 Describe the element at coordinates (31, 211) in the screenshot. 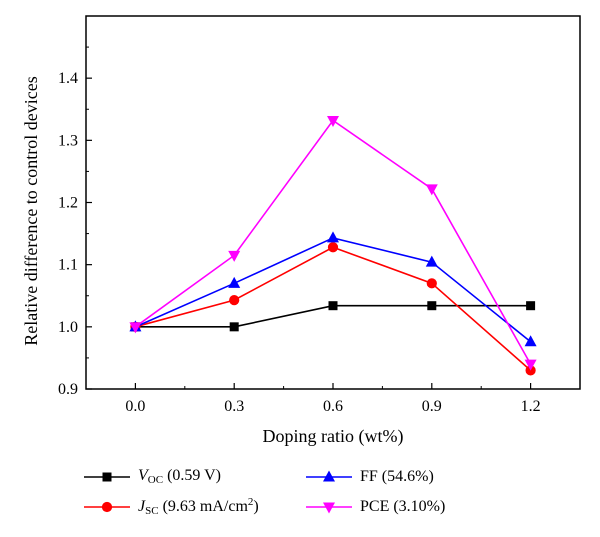

I see `y-axis-label: Relative difference to control devices` at that location.